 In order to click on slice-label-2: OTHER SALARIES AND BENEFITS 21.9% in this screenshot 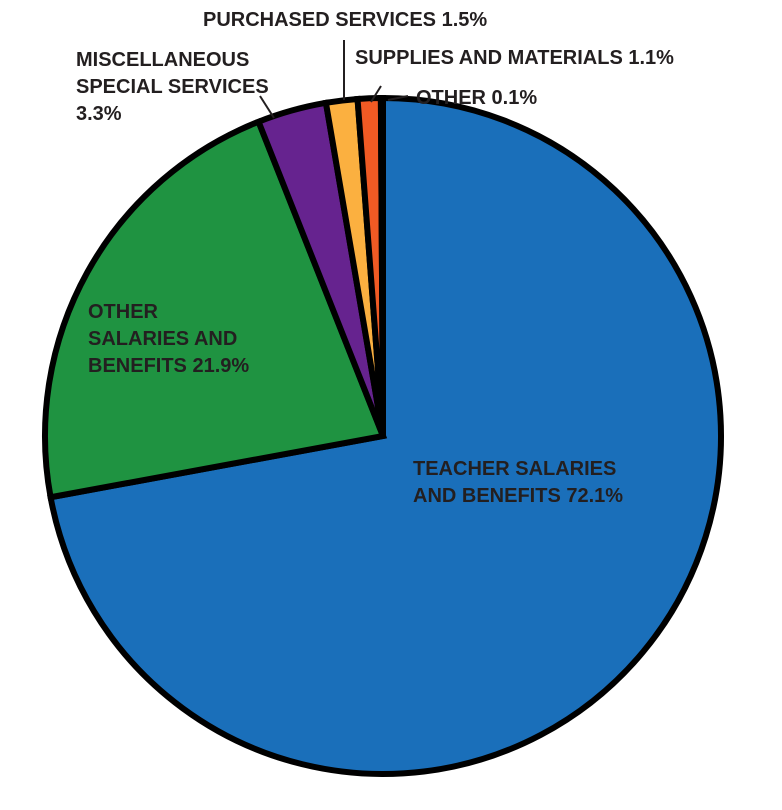, I will do `click(168, 339)`.